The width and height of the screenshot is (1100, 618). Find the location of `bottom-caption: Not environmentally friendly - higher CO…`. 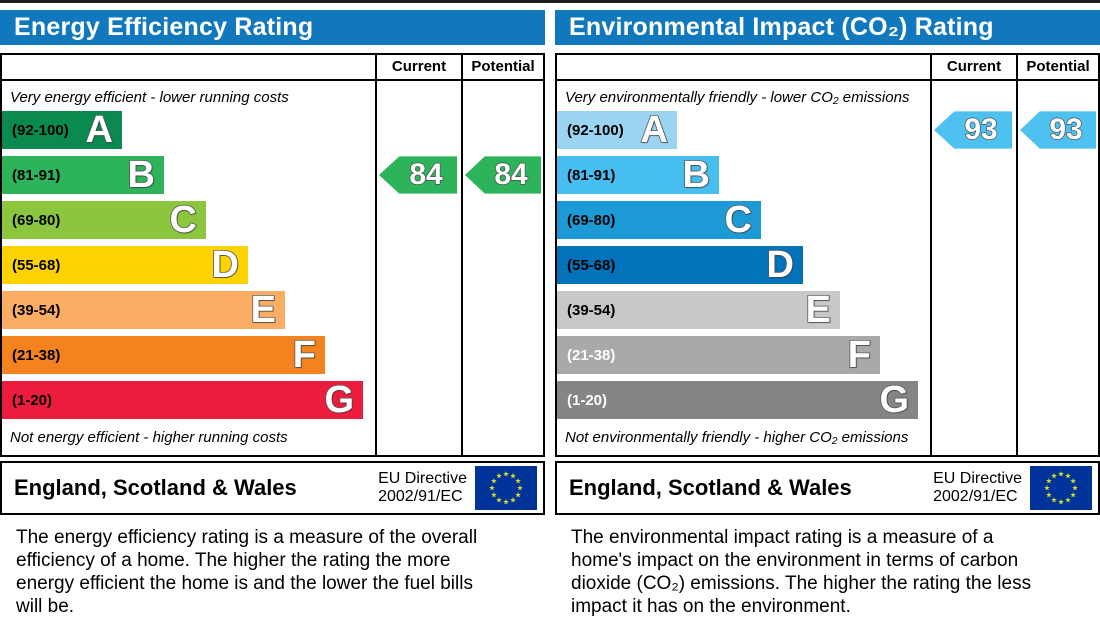

bottom-caption: Not environmentally friendly - higher CO… is located at coordinates (737, 437).